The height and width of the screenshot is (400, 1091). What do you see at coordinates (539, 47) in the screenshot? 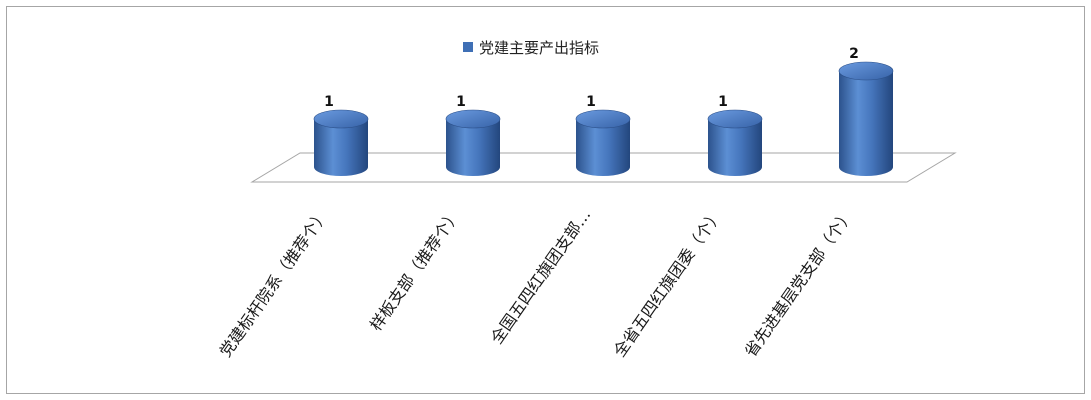
I see `legend-label: 党建主要产出指标` at bounding box center [539, 47].